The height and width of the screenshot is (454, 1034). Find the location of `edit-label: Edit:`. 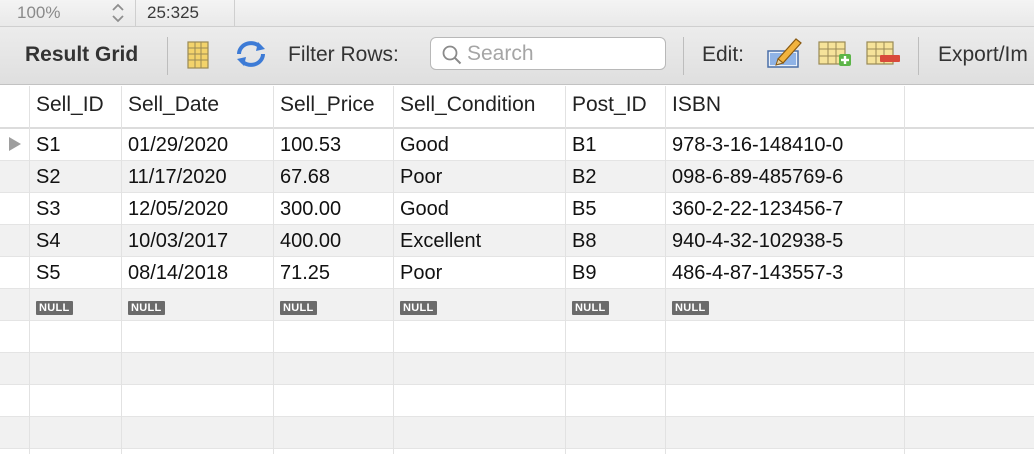

edit-label: Edit: is located at coordinates (723, 54).